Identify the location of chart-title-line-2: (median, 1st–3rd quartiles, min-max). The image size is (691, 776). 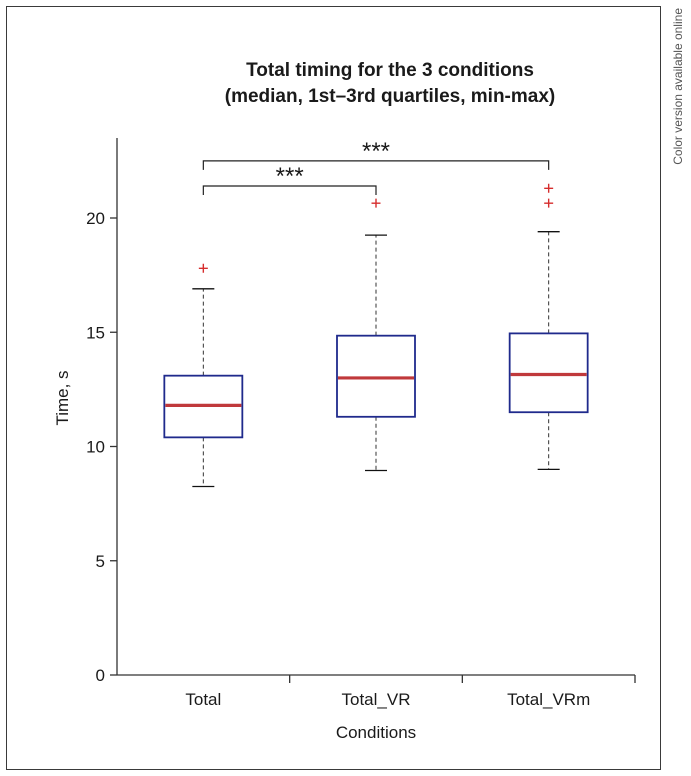
(390, 96).